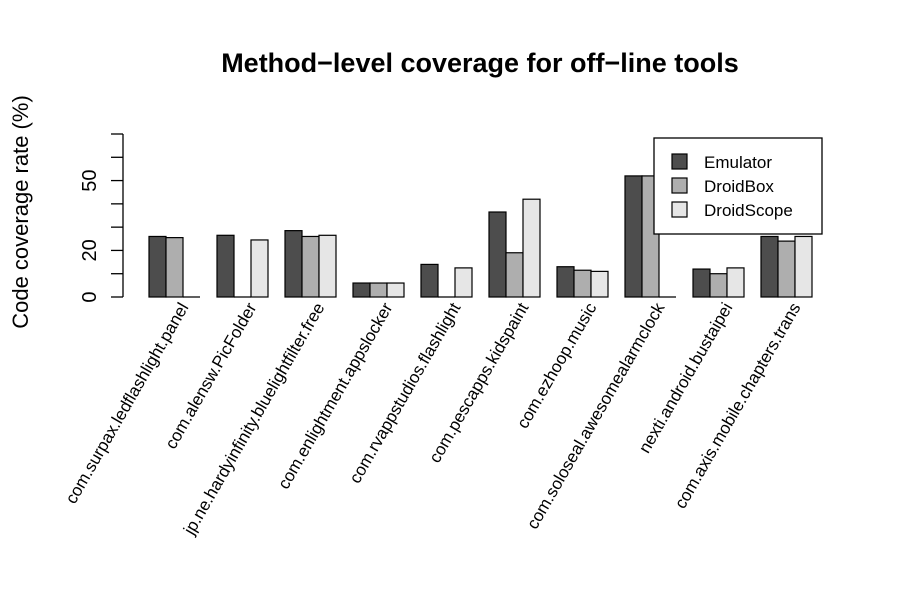 Image resolution: width=900 pixels, height=600 pixels. Describe the element at coordinates (480, 63) in the screenshot. I see `chart-title: Method−level coverage for off−line tools` at that location.